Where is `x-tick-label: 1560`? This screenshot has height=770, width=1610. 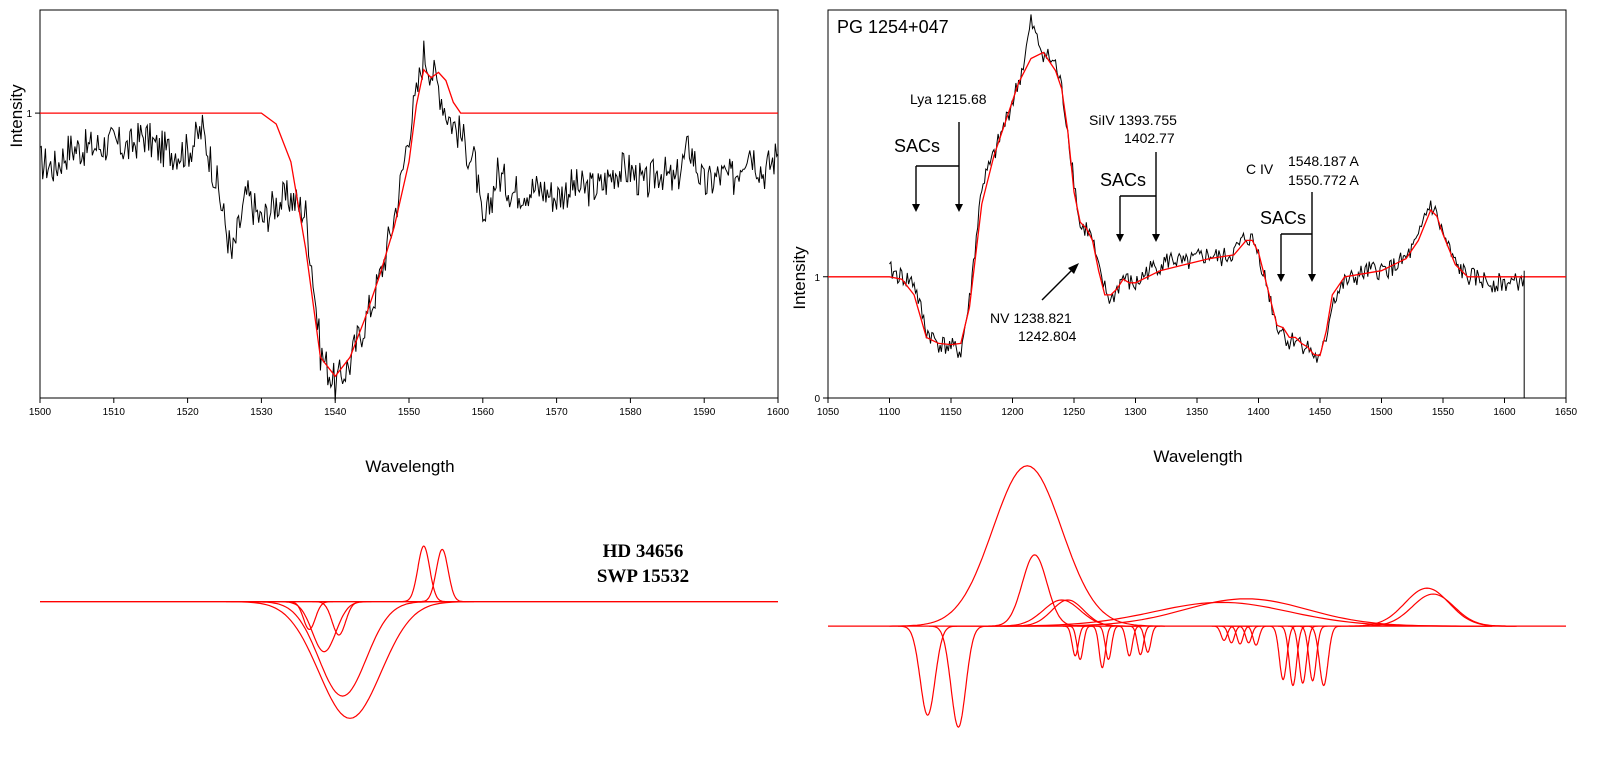
x-tick-label: 1560 is located at coordinates (483, 412).